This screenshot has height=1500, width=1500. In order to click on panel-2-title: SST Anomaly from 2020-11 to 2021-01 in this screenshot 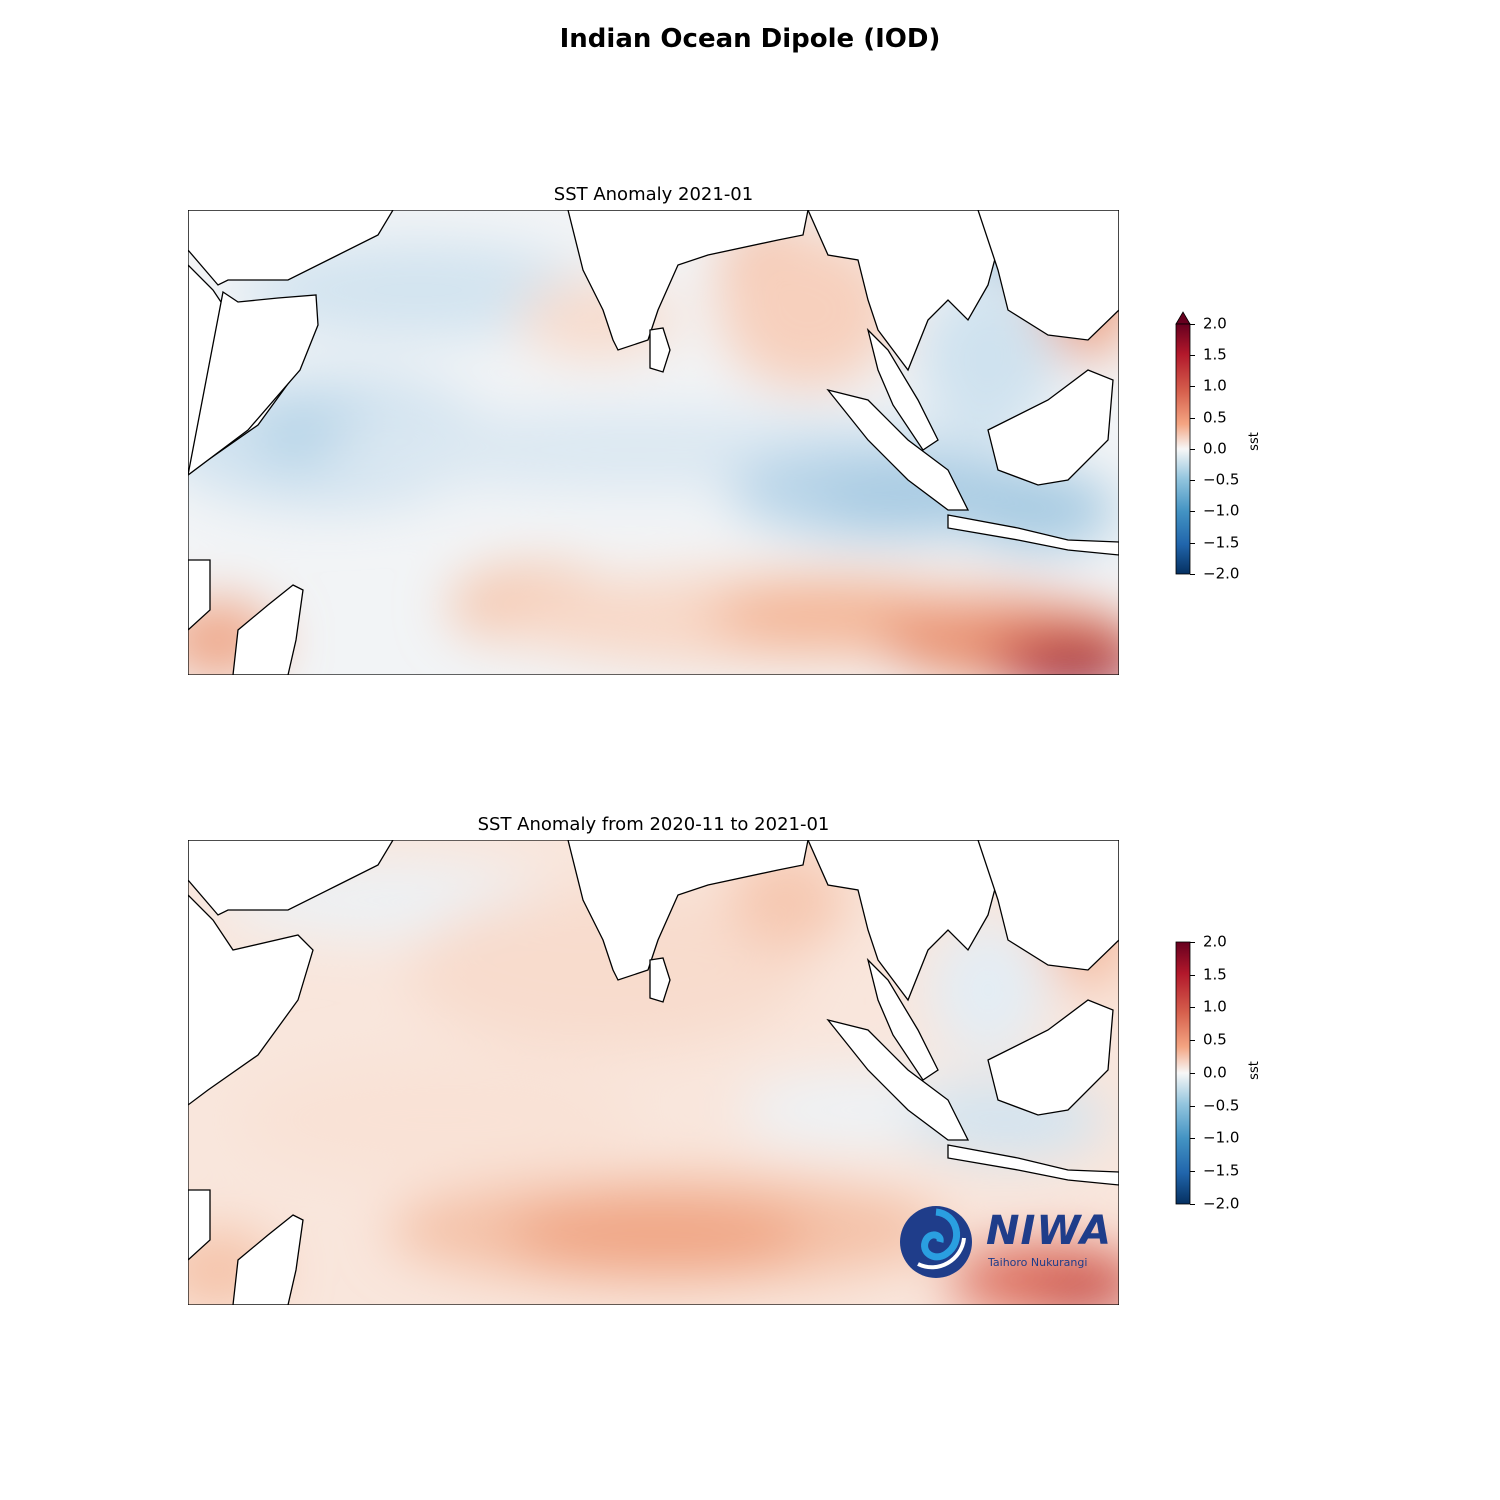, I will do `click(653, 824)`.